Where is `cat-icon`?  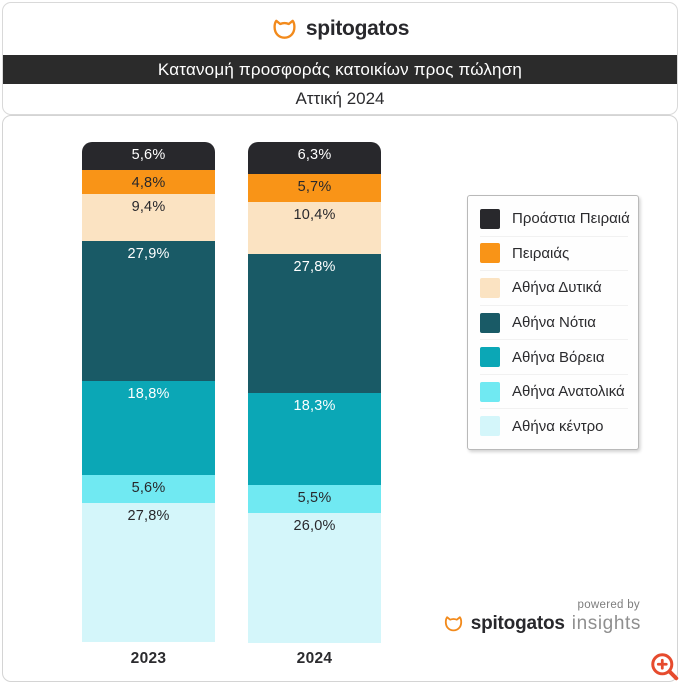 cat-icon is located at coordinates (284, 29).